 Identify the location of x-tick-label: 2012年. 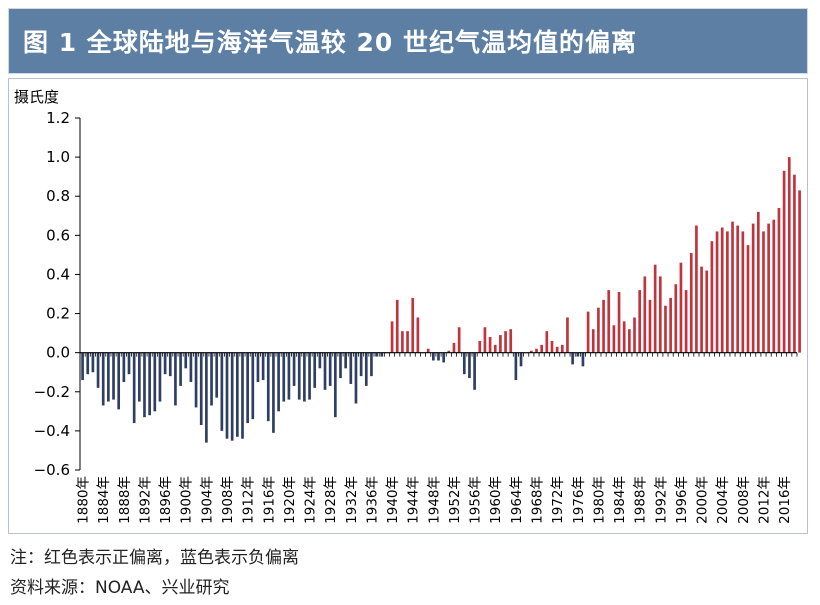
(764, 500).